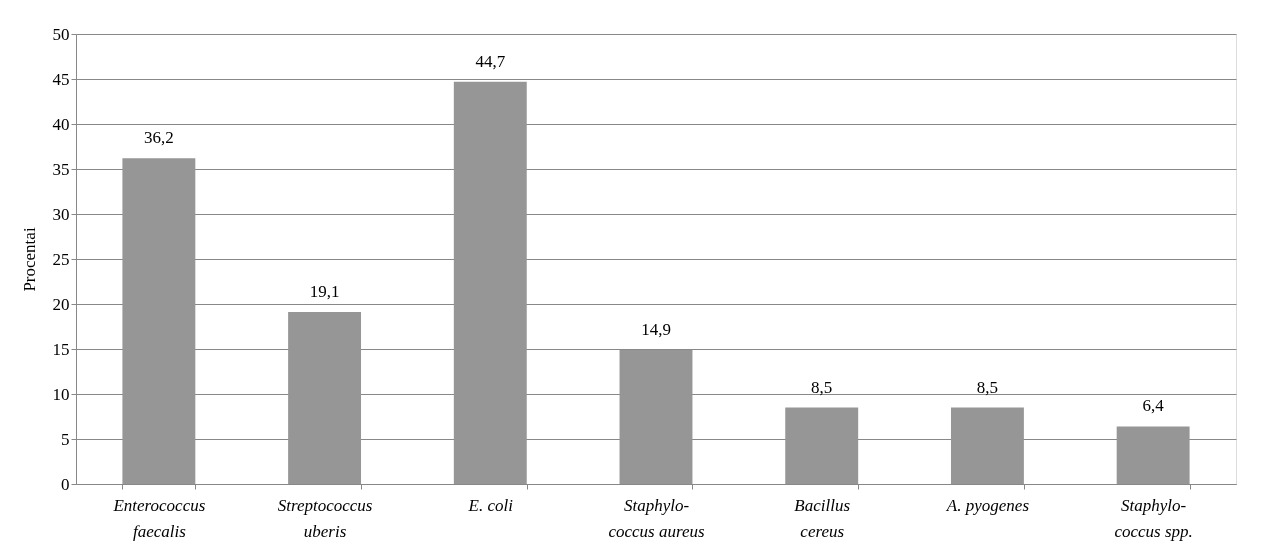  I want to click on y-tick-label: 50, so click(61, 34).